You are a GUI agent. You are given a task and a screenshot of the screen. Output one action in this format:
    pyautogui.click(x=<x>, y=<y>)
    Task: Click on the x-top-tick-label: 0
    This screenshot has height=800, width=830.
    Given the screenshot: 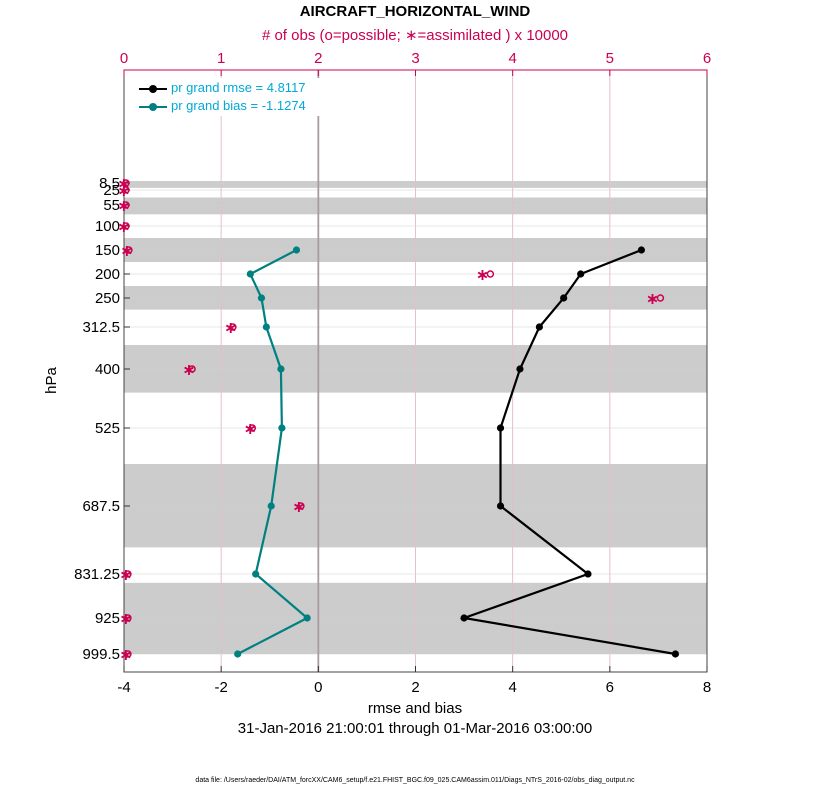 What is the action you would take?
    pyautogui.click(x=124, y=58)
    